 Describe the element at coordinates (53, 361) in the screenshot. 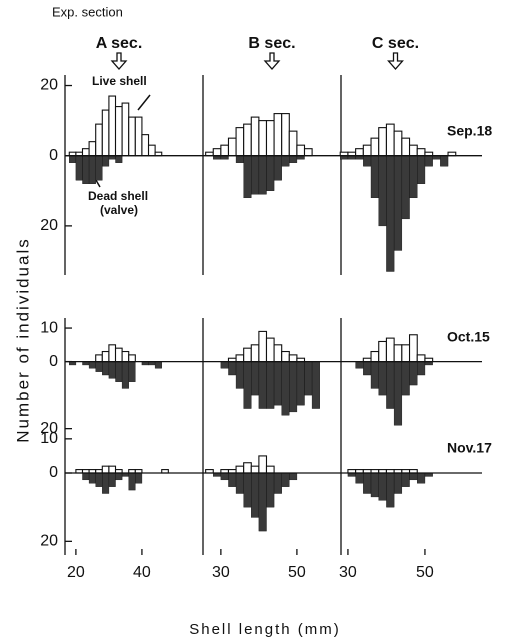

I see `y-tick-label: 0` at that location.